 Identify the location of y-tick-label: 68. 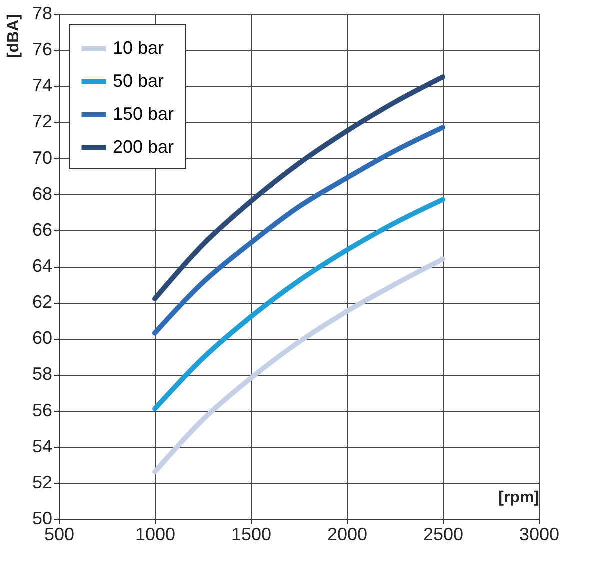
(42, 194).